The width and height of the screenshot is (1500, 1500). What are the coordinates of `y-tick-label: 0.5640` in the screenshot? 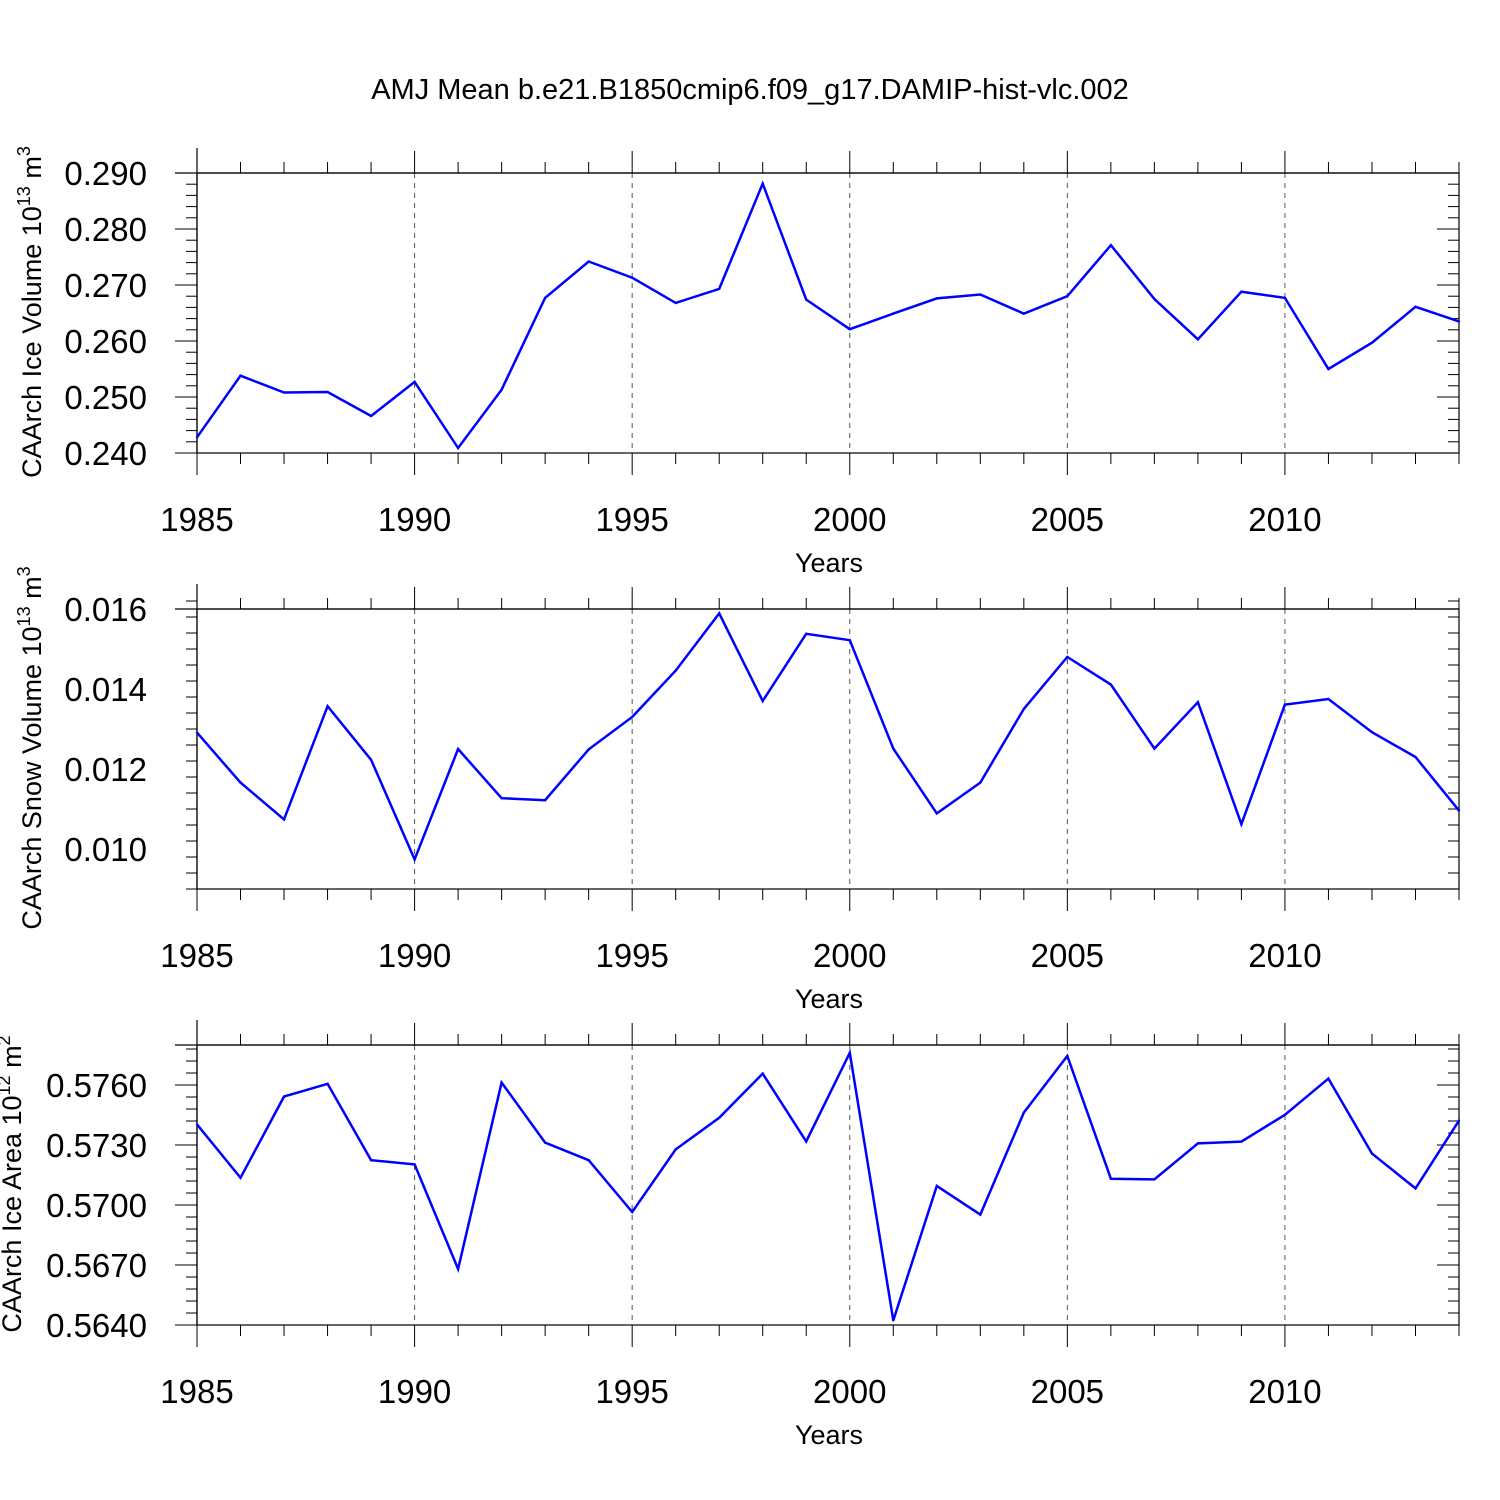 It's located at (96, 1325).